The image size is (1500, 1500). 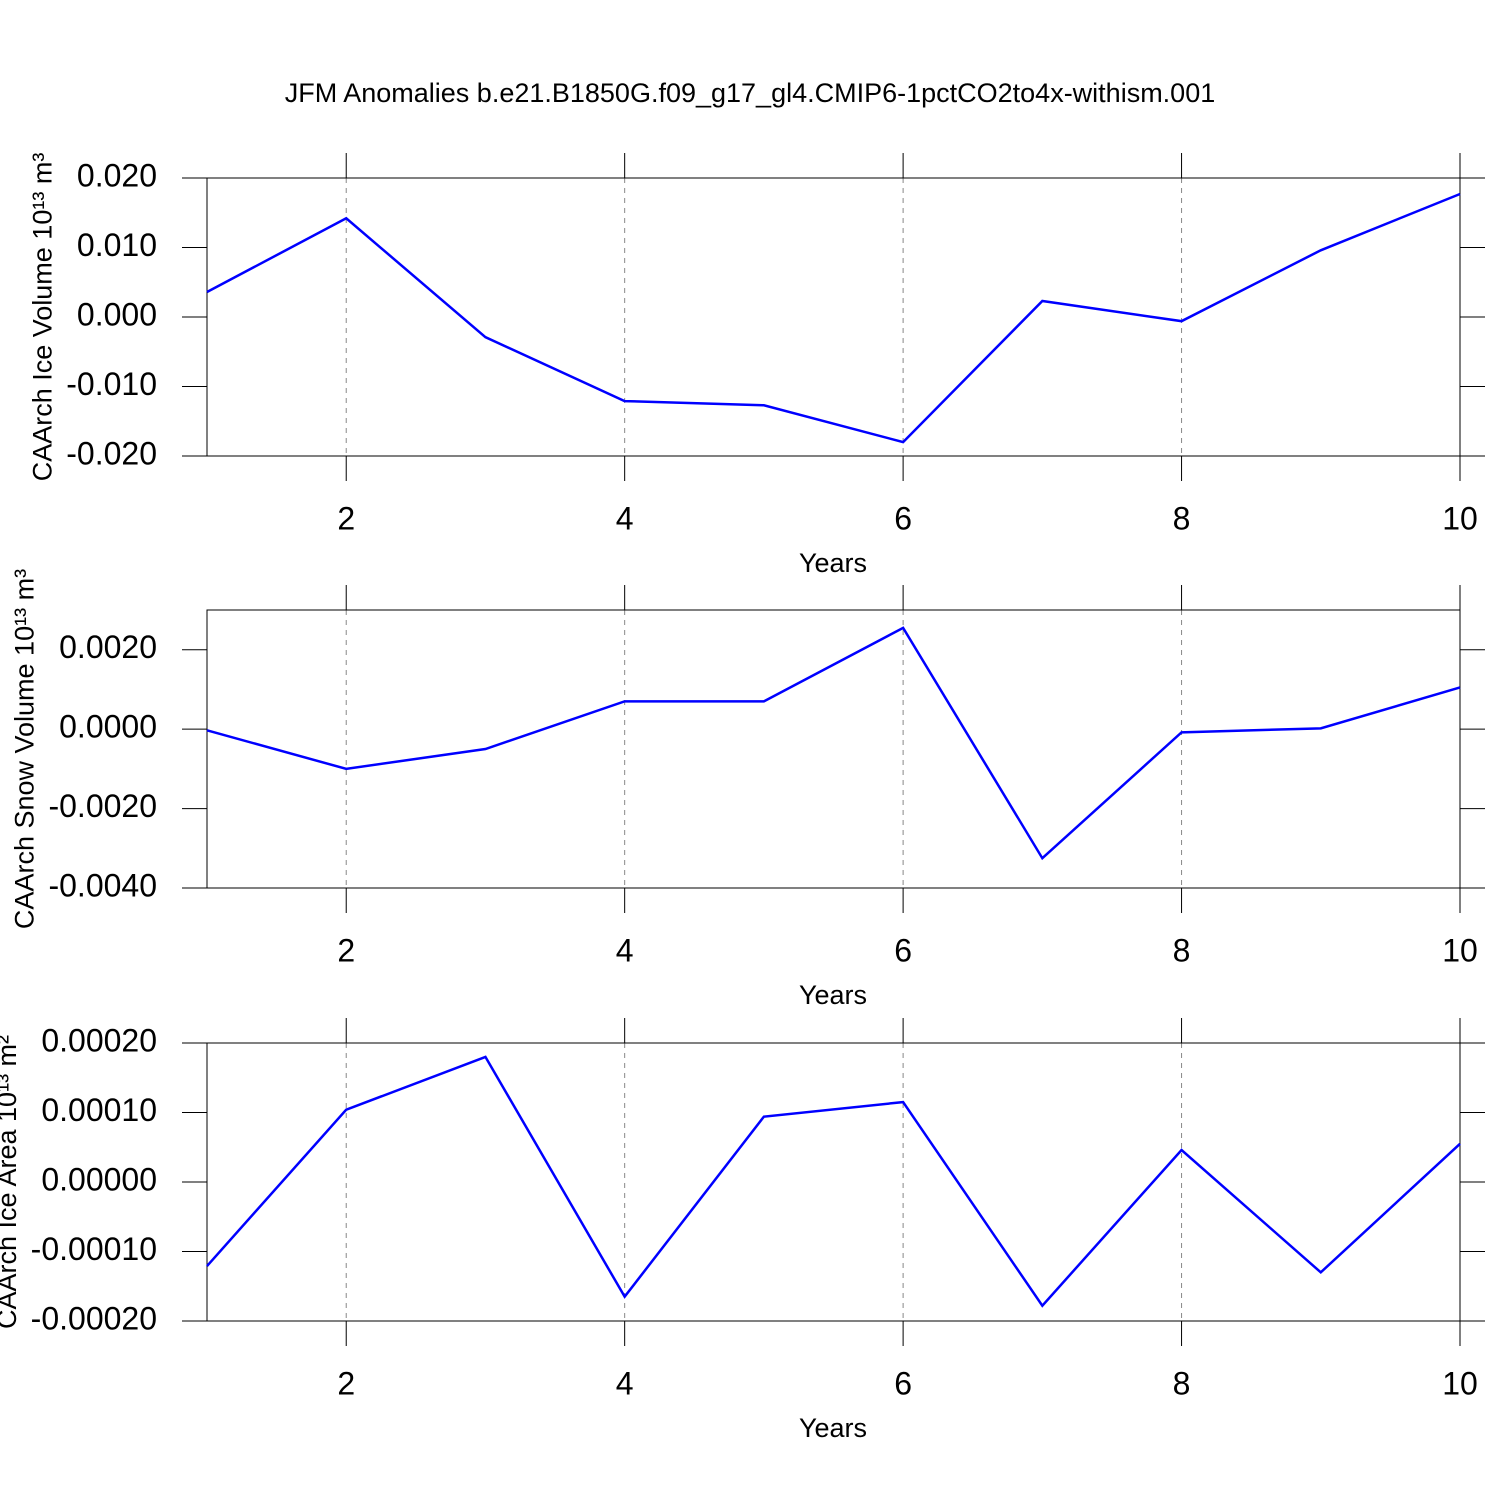 I want to click on y-tick-label: 0.020, so click(x=117, y=175).